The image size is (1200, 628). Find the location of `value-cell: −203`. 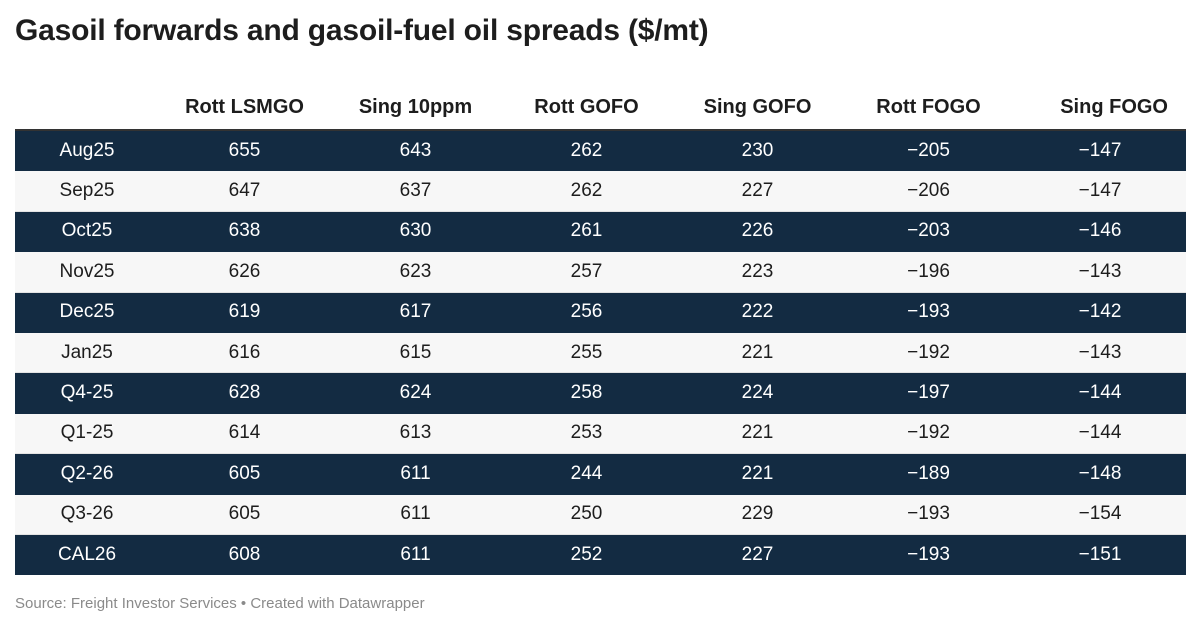

value-cell: −203 is located at coordinates (928, 232).